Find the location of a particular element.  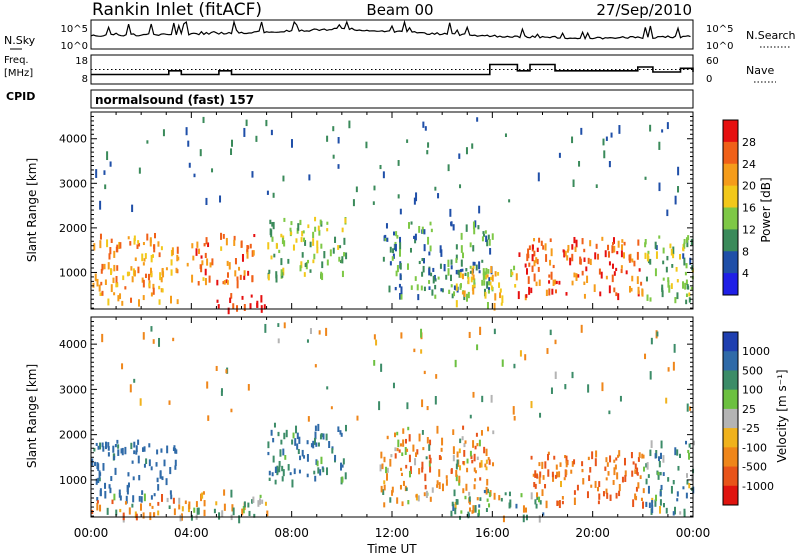

freq-label: Freq. is located at coordinates (16, 60).